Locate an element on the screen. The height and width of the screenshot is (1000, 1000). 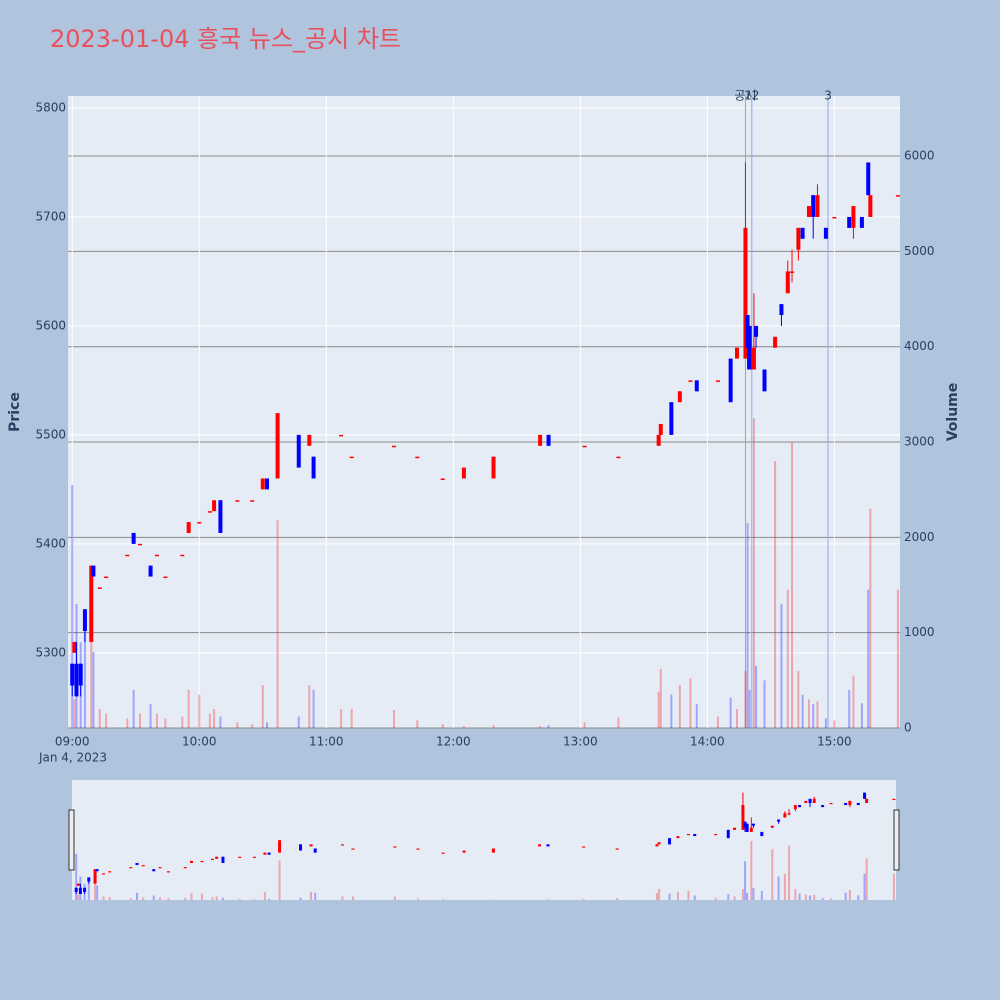
x-tick-label: 12:00 is located at coordinates (453, 742).